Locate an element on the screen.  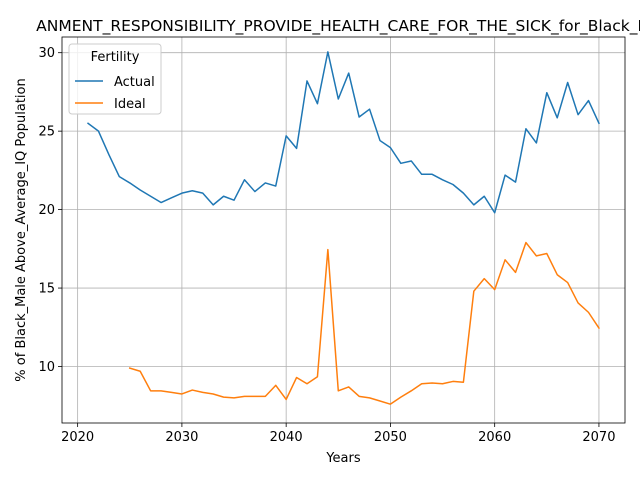
x-tick-label: 2040 is located at coordinates (286, 437).